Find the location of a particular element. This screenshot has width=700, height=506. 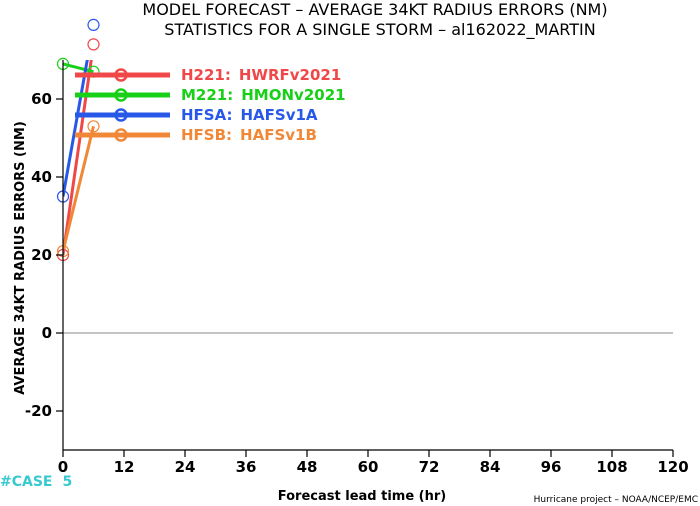

legend-marker-hfsa is located at coordinates (121, 115).